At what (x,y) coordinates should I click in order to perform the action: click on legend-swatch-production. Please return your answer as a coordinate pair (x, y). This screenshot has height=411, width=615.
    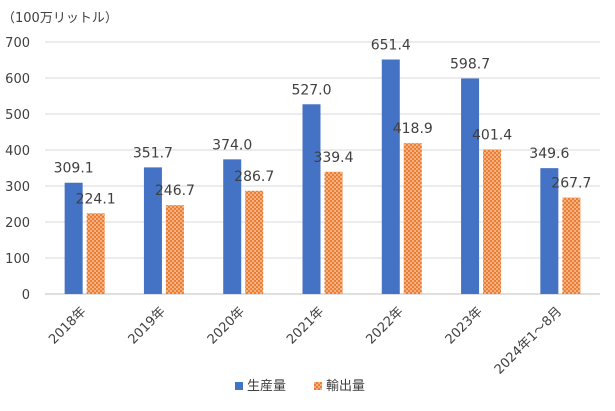
    Looking at the image, I should click on (239, 386).